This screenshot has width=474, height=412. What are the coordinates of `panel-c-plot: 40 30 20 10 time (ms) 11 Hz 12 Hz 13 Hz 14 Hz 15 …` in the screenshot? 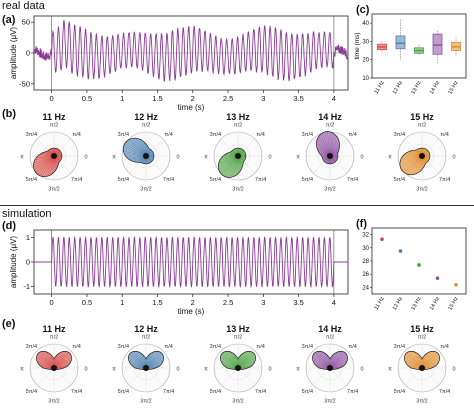 It's located at (410, 54).